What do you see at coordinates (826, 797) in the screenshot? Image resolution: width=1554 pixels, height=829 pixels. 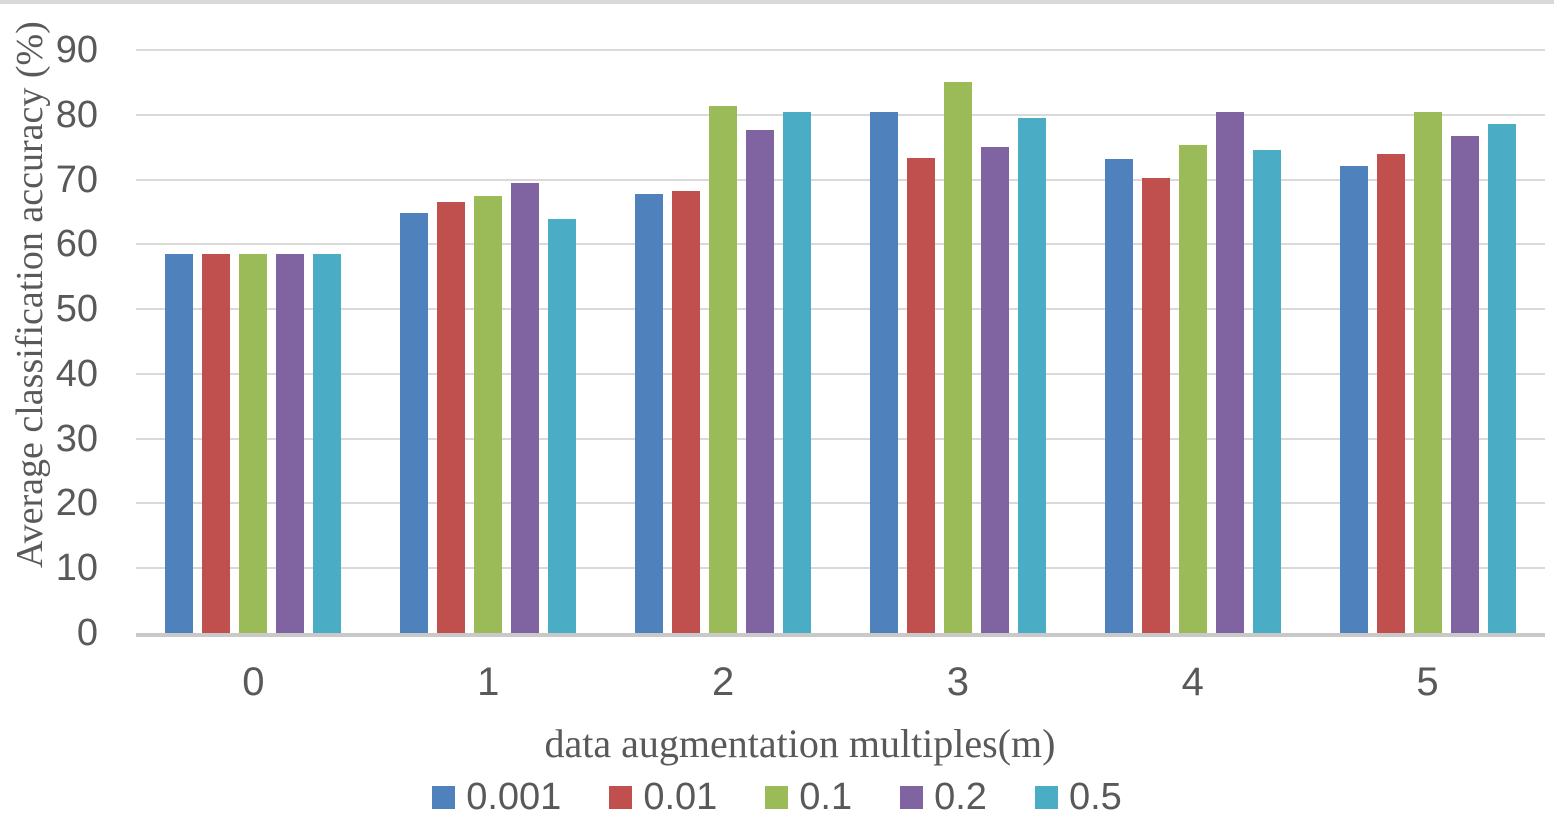 I see `legend-label: 0.1` at bounding box center [826, 797].